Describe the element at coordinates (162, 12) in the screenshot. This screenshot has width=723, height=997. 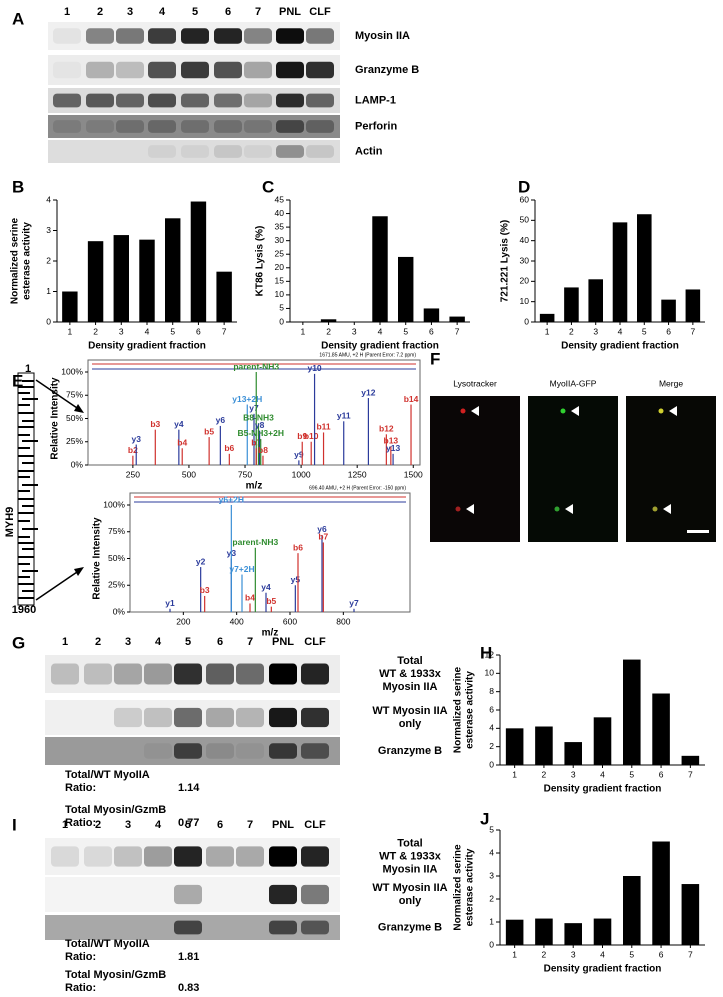
I see `lane-label: 4` at that location.